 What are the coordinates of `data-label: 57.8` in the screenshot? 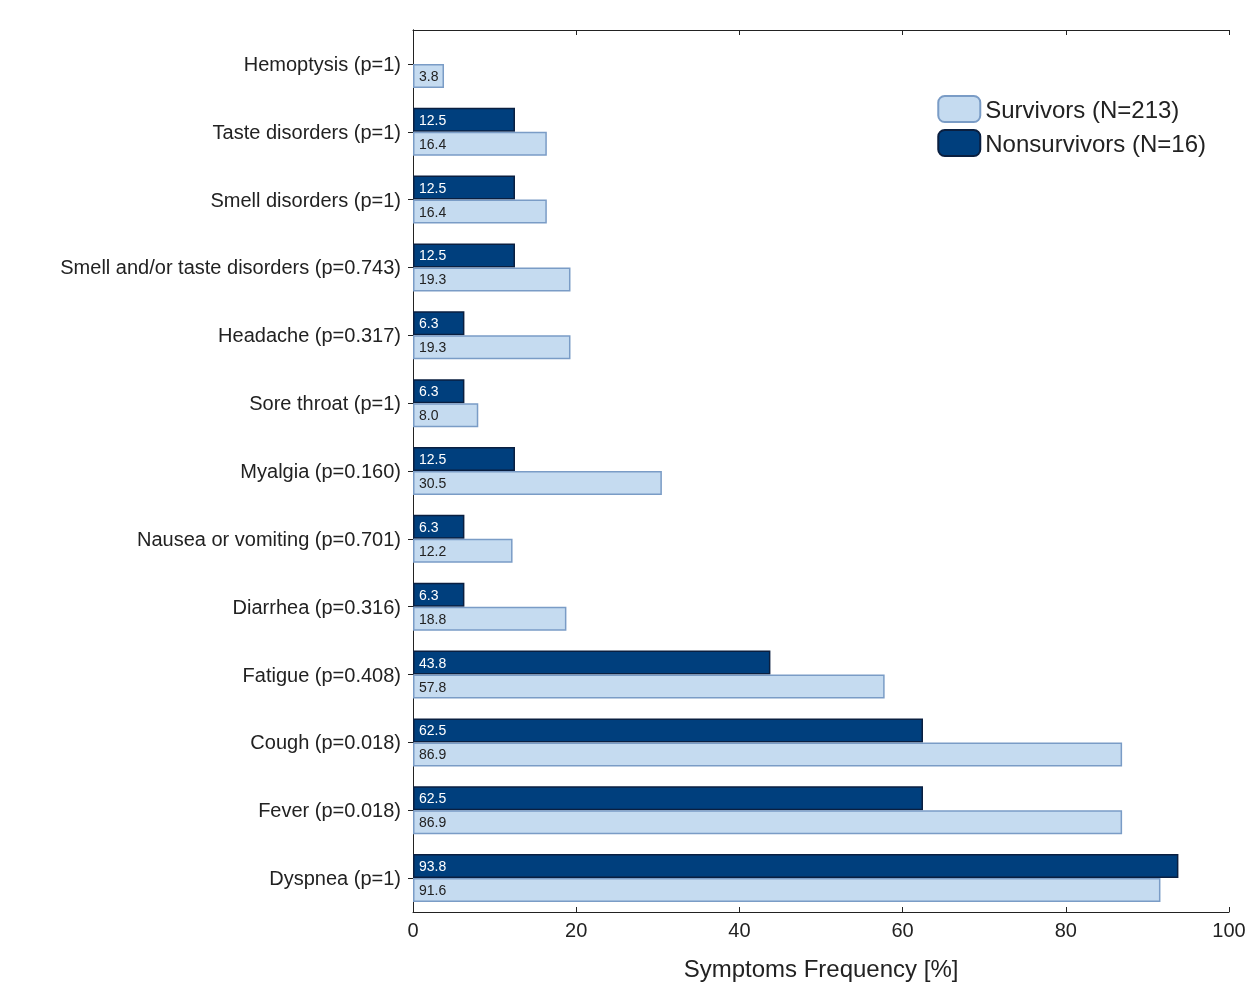 It's located at (433, 686).